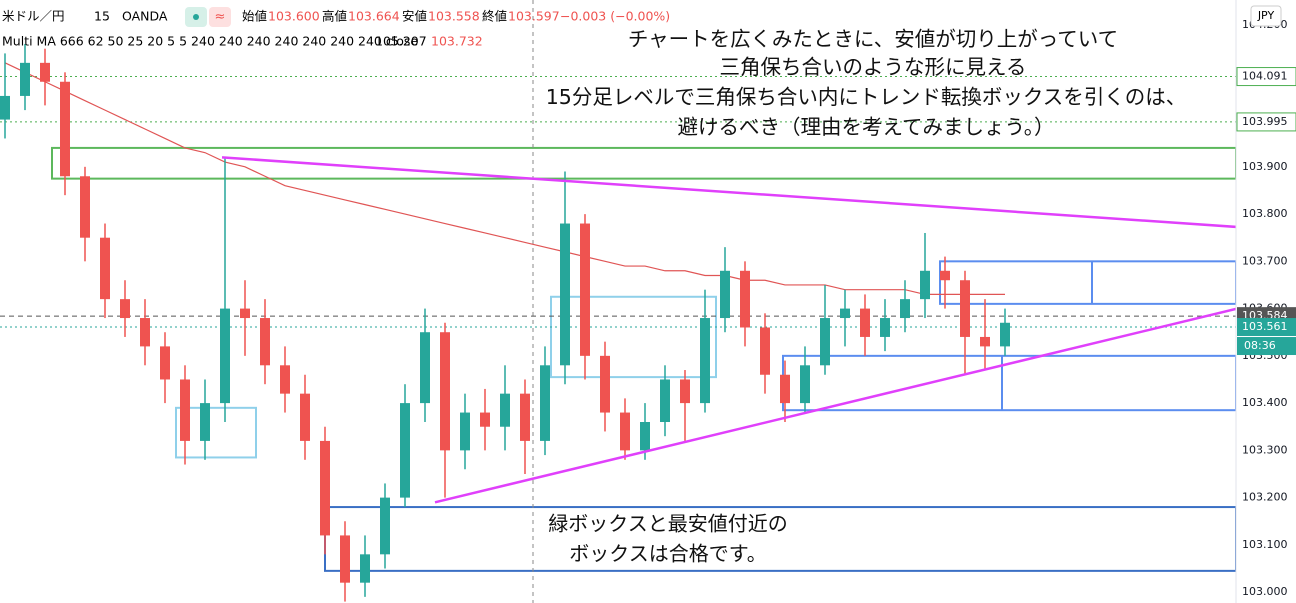  I want to click on annotation: 15分足レベルで三角保ち合い内にトレンド転換ボックスを引くのは、, so click(866, 97).